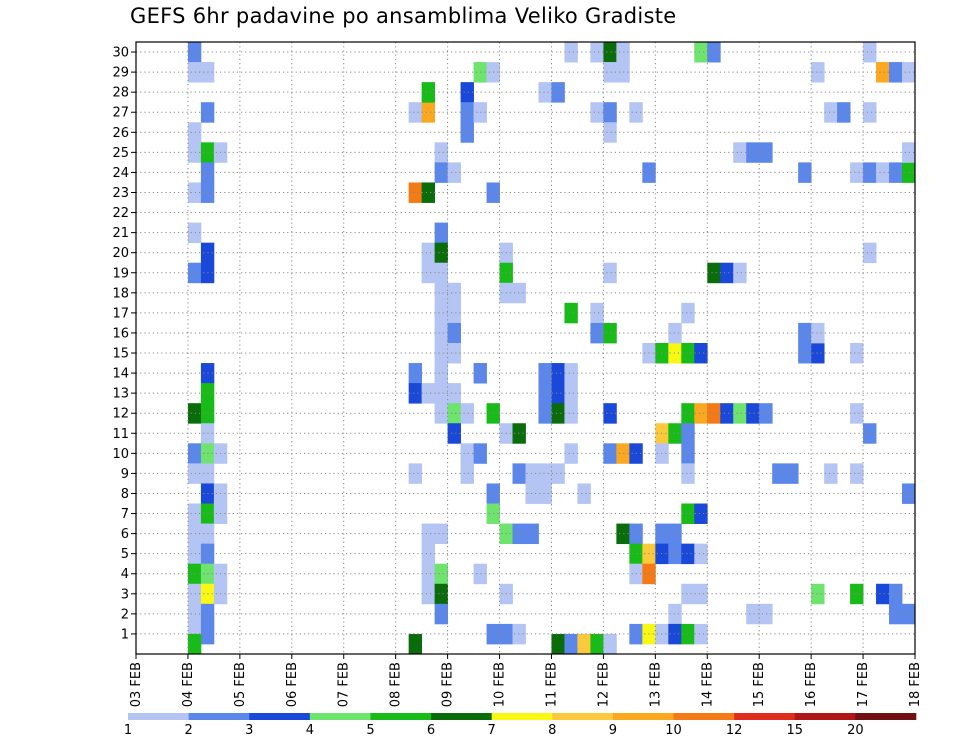 This screenshot has height=742, width=960. Describe the element at coordinates (863, 684) in the screenshot. I see `x-tick-label: 17 FEB` at that location.